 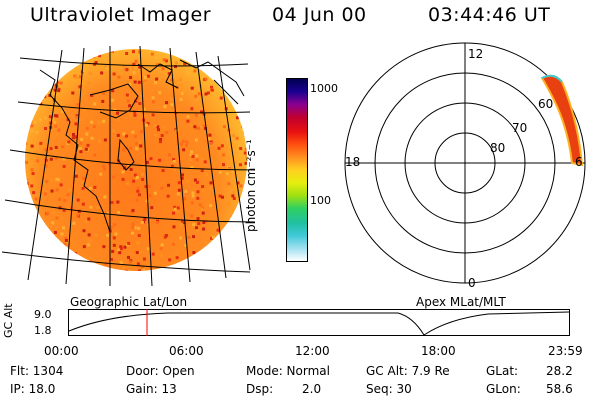 What do you see at coordinates (288, 371) in the screenshot?
I see `mode-info: Mode: Normal` at bounding box center [288, 371].